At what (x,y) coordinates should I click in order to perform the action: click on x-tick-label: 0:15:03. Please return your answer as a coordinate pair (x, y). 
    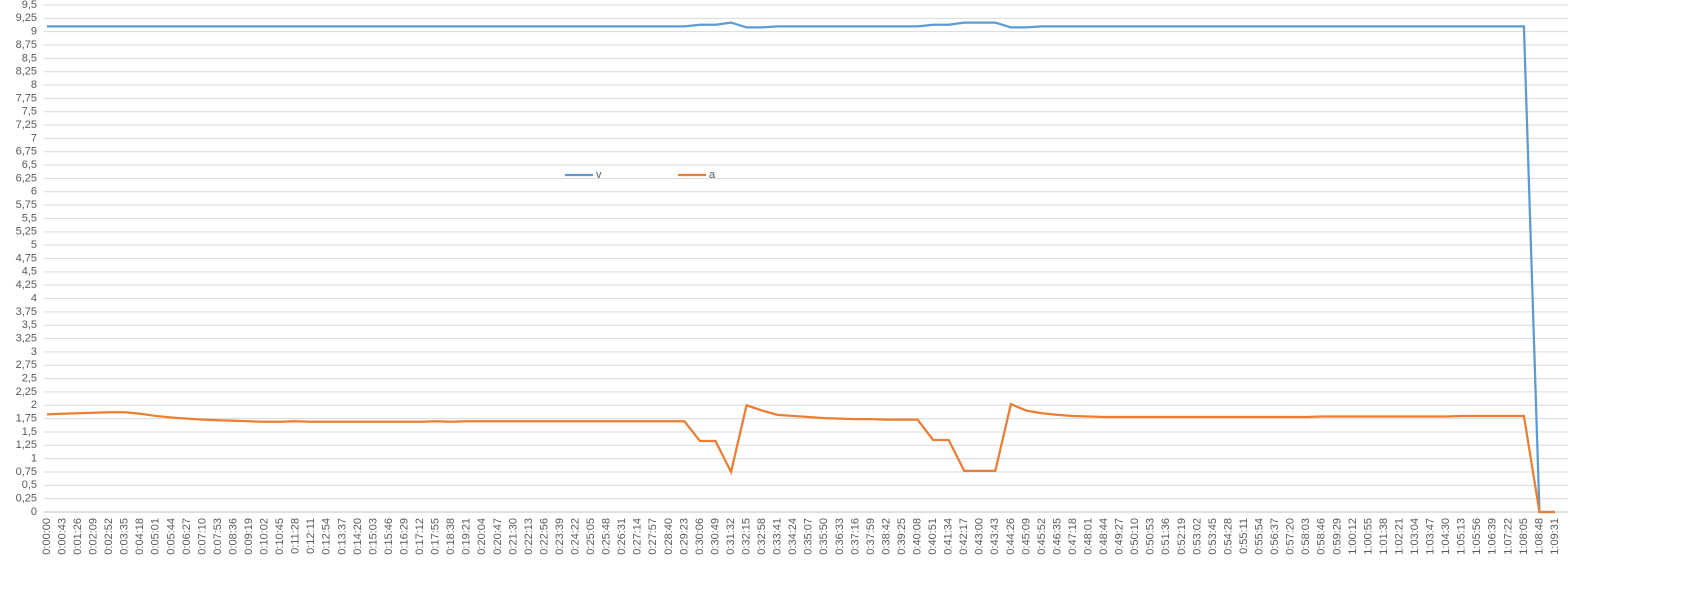
    Looking at the image, I should click on (373, 536).